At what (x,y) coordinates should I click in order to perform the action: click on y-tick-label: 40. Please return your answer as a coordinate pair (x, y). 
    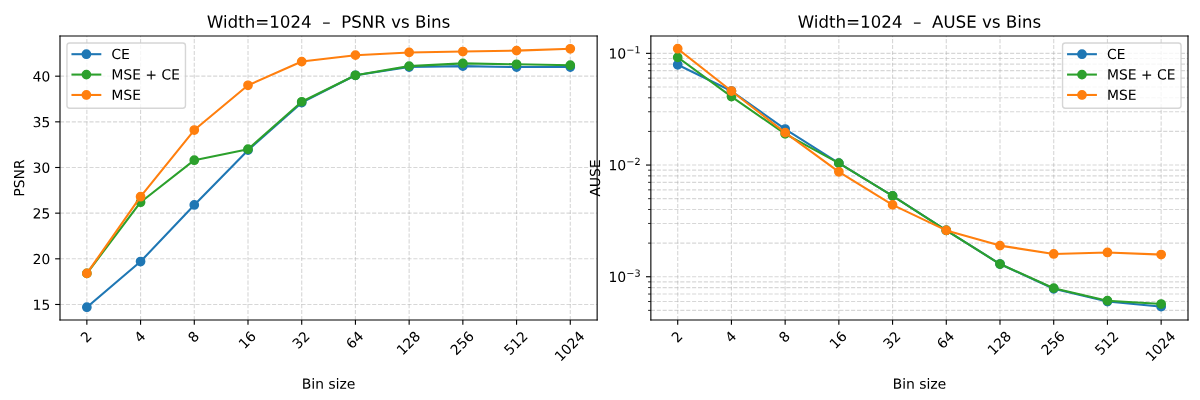
    Looking at the image, I should click on (41, 76).